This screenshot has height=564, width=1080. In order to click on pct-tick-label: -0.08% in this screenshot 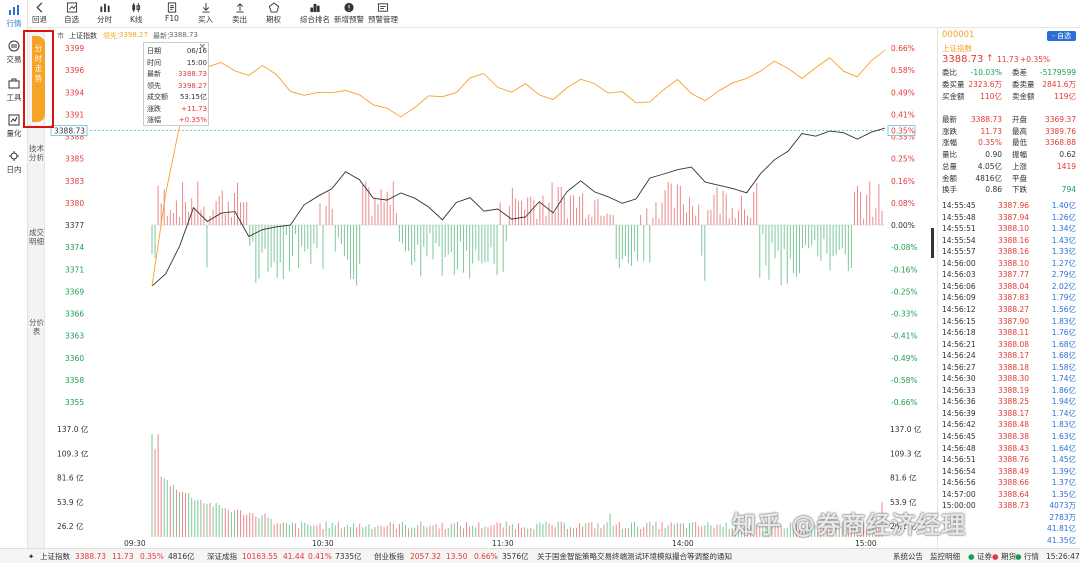, I will do `click(904, 247)`.